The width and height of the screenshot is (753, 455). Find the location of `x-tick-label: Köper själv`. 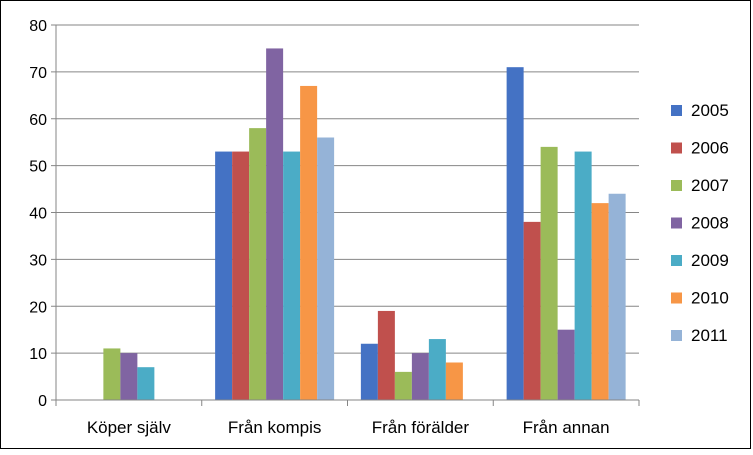

x-tick-label: Köper själv is located at coordinates (129, 427).